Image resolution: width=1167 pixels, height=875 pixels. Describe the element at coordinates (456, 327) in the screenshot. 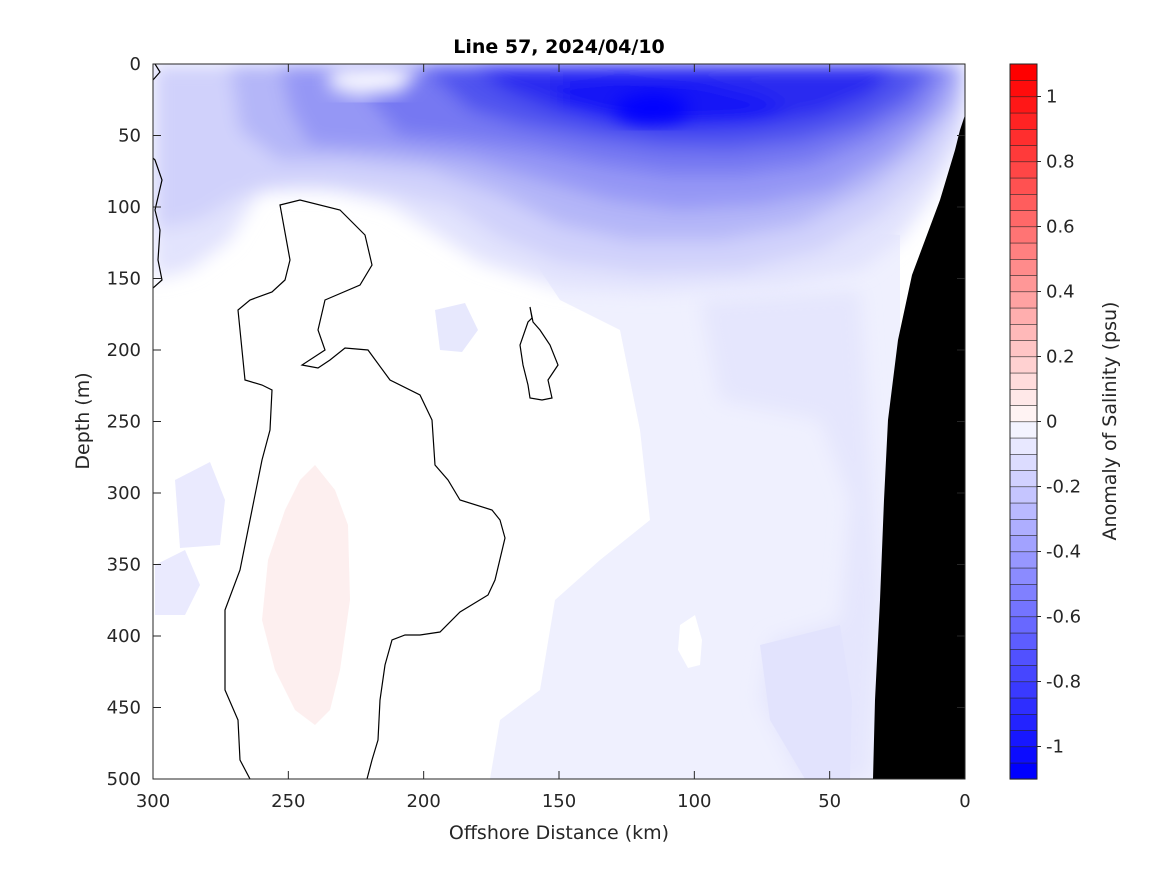

I see `region-weak-fresh-island` at that location.